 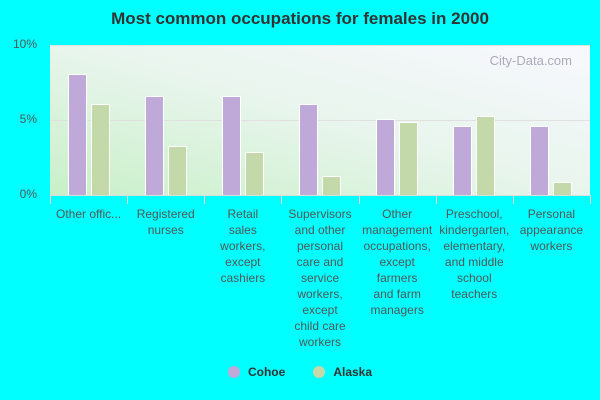 I want to click on y-tick-label: 10%, so click(x=24, y=44).